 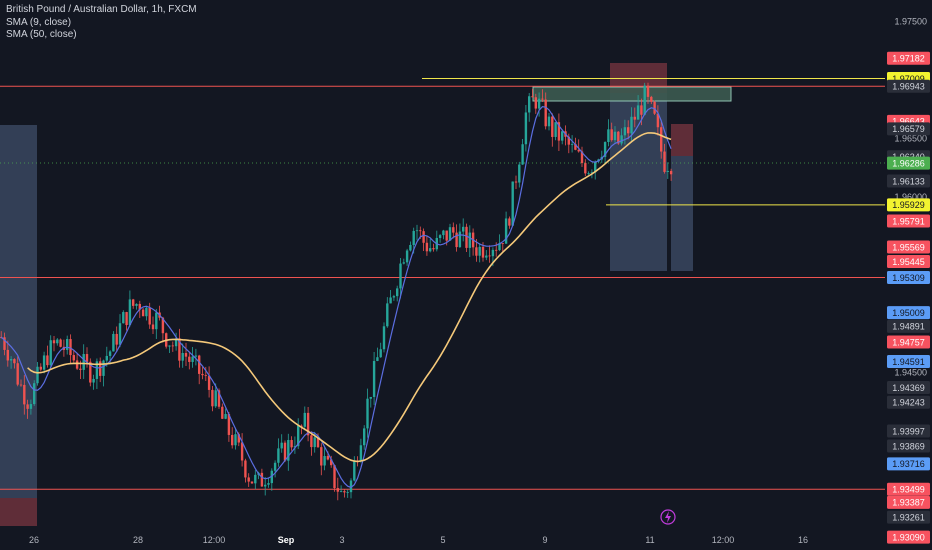 I want to click on price-label-text: 1.95929, so click(x=908, y=205).